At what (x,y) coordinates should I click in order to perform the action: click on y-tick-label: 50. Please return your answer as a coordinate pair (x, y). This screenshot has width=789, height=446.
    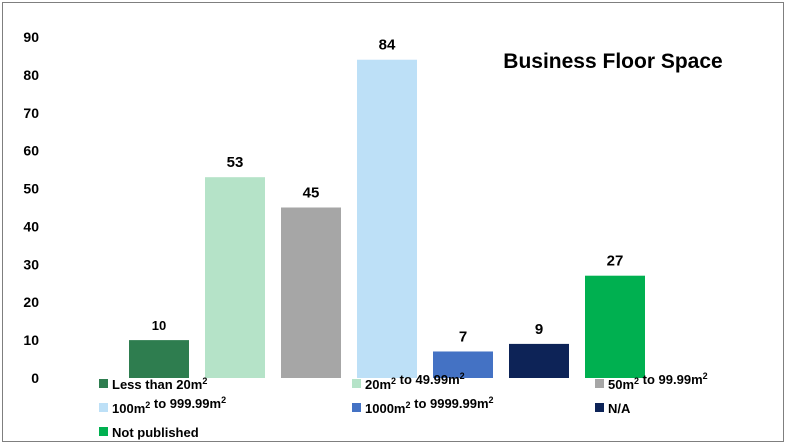
    Looking at the image, I should click on (31, 189).